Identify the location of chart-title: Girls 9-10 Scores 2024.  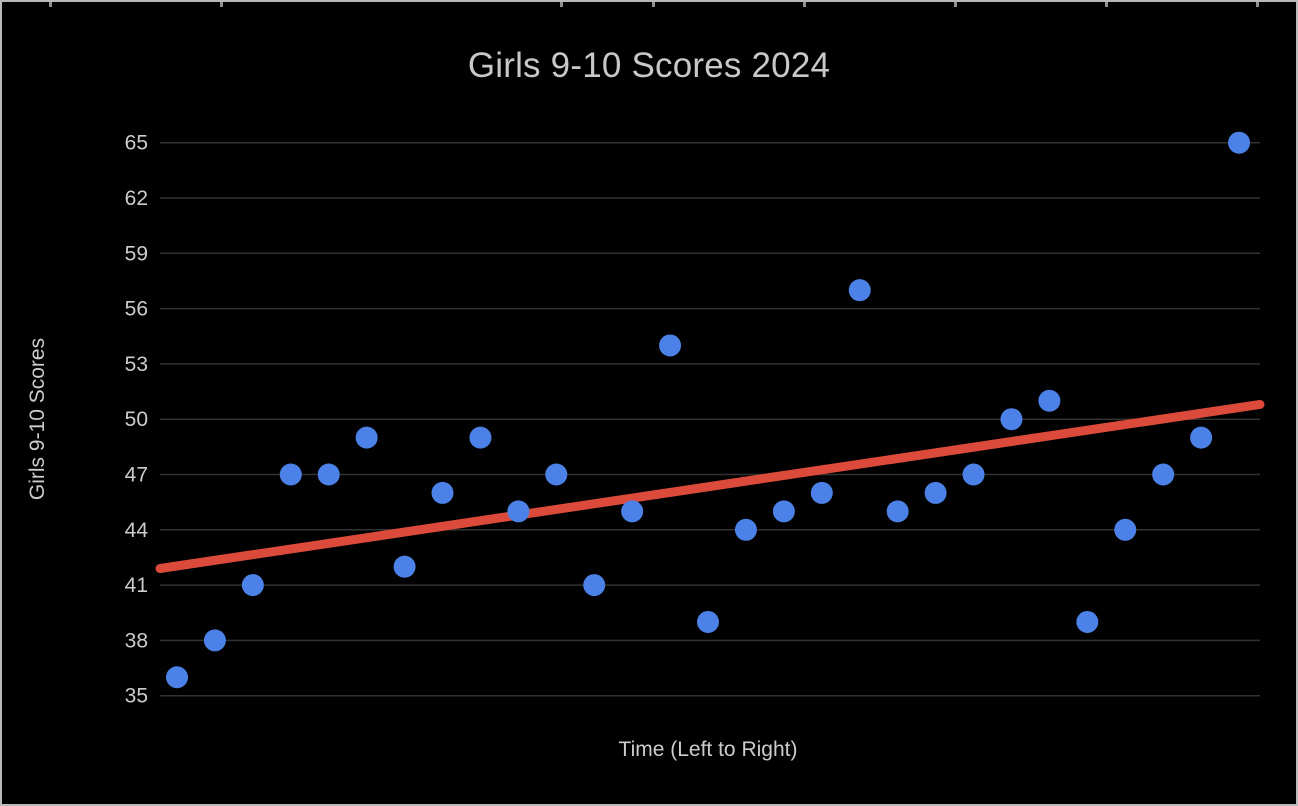
(649, 65).